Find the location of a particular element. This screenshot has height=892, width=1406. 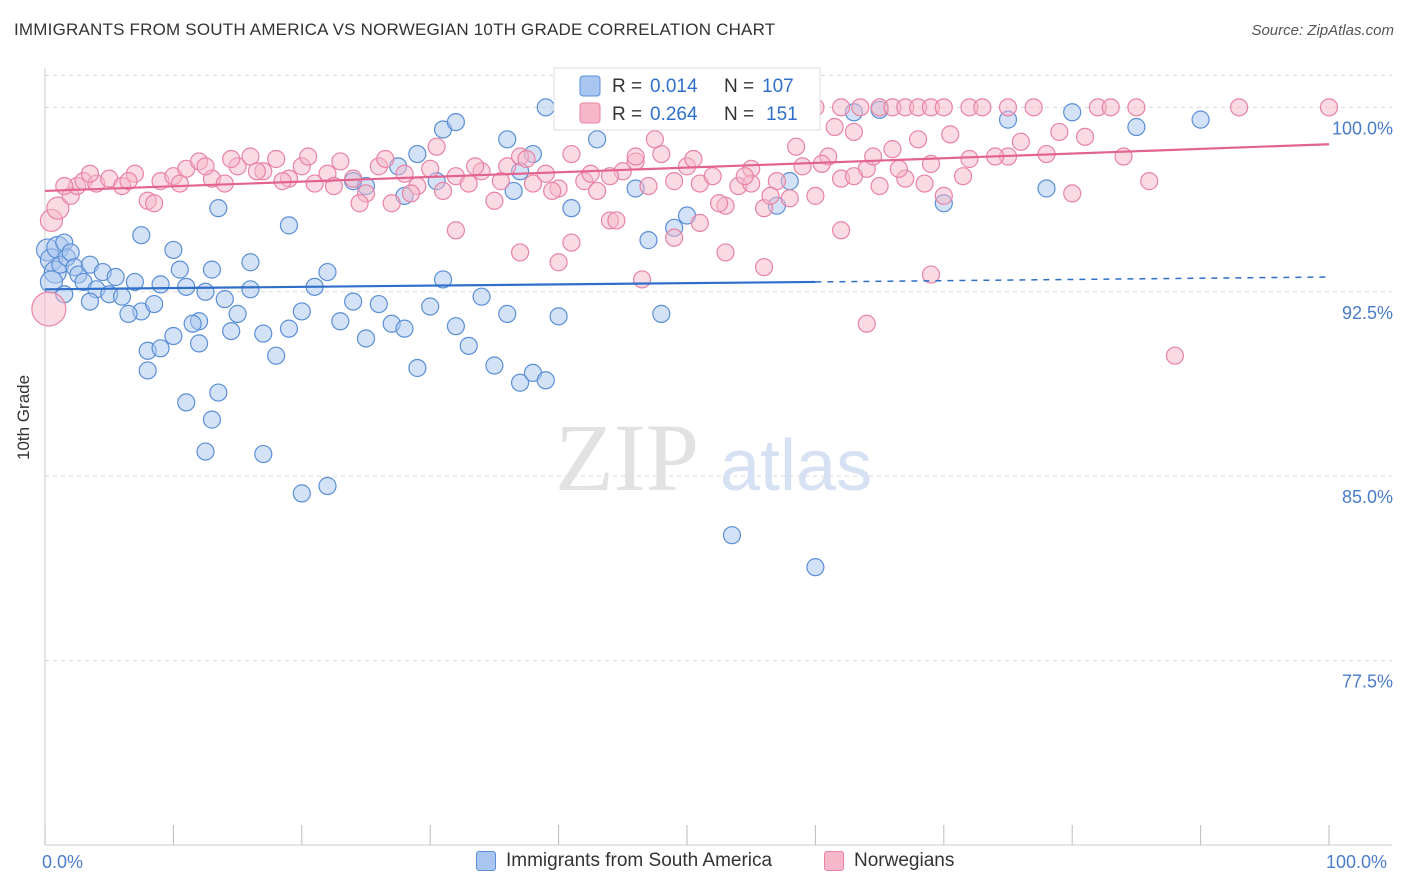

x-tick-label-min: 0.0% is located at coordinates (63, 862).